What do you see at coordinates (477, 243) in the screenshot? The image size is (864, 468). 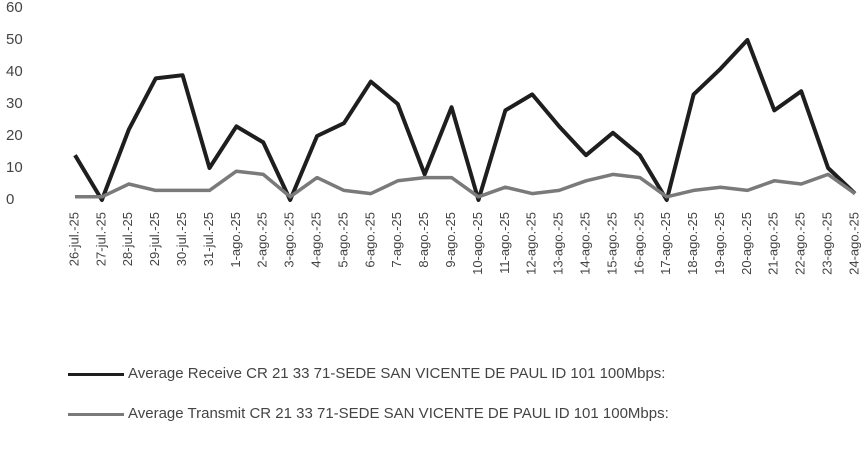 I see `x-tick-label: 10-ago.-25` at bounding box center [477, 243].